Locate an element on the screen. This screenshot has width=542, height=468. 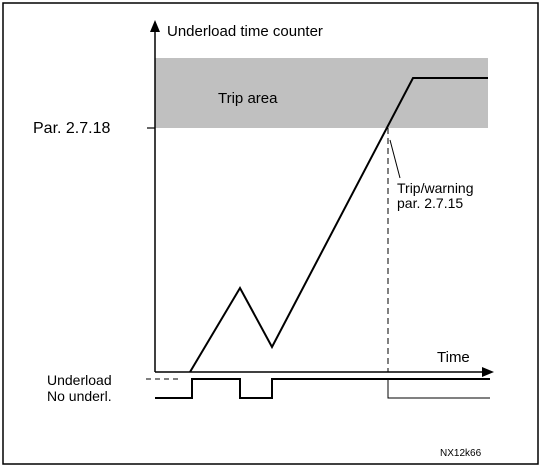
signal-high-label: Underload is located at coordinates (79, 380).